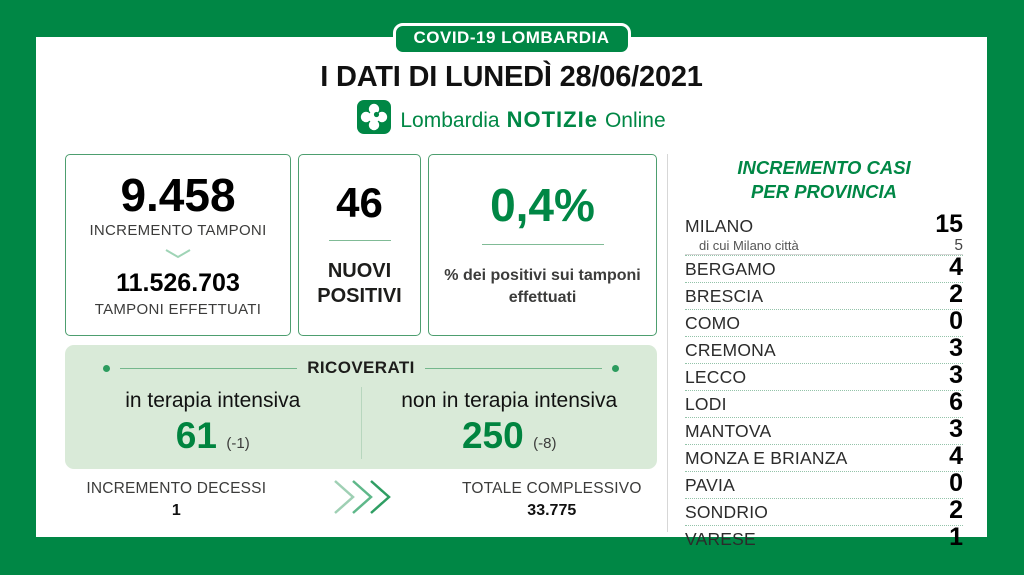 Image resolution: width=1024 pixels, height=575 pixels. Describe the element at coordinates (824, 268) in the screenshot. I see `province-row: BERGAMO 4` at that location.